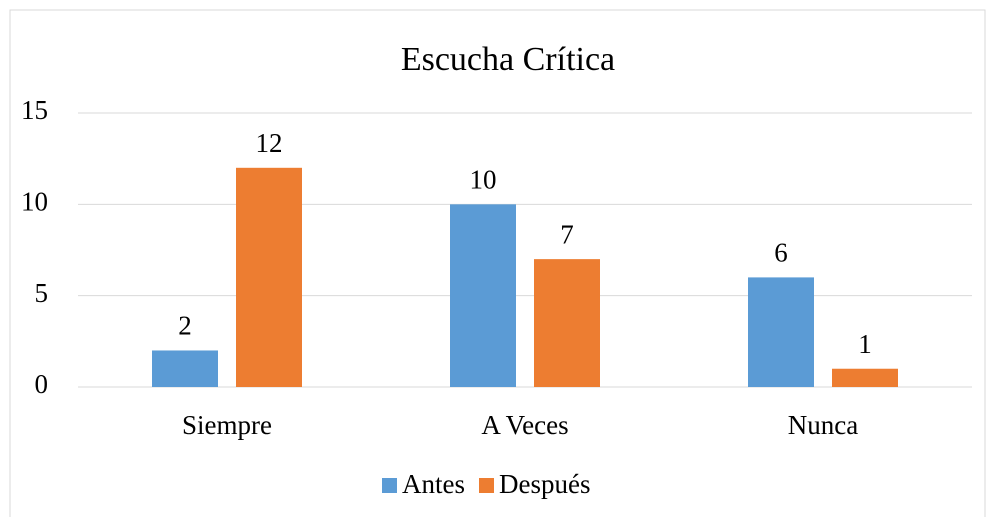 This screenshot has height=517, width=991. Describe the element at coordinates (227, 425) in the screenshot. I see `x-tick-label: Siempre` at that location.